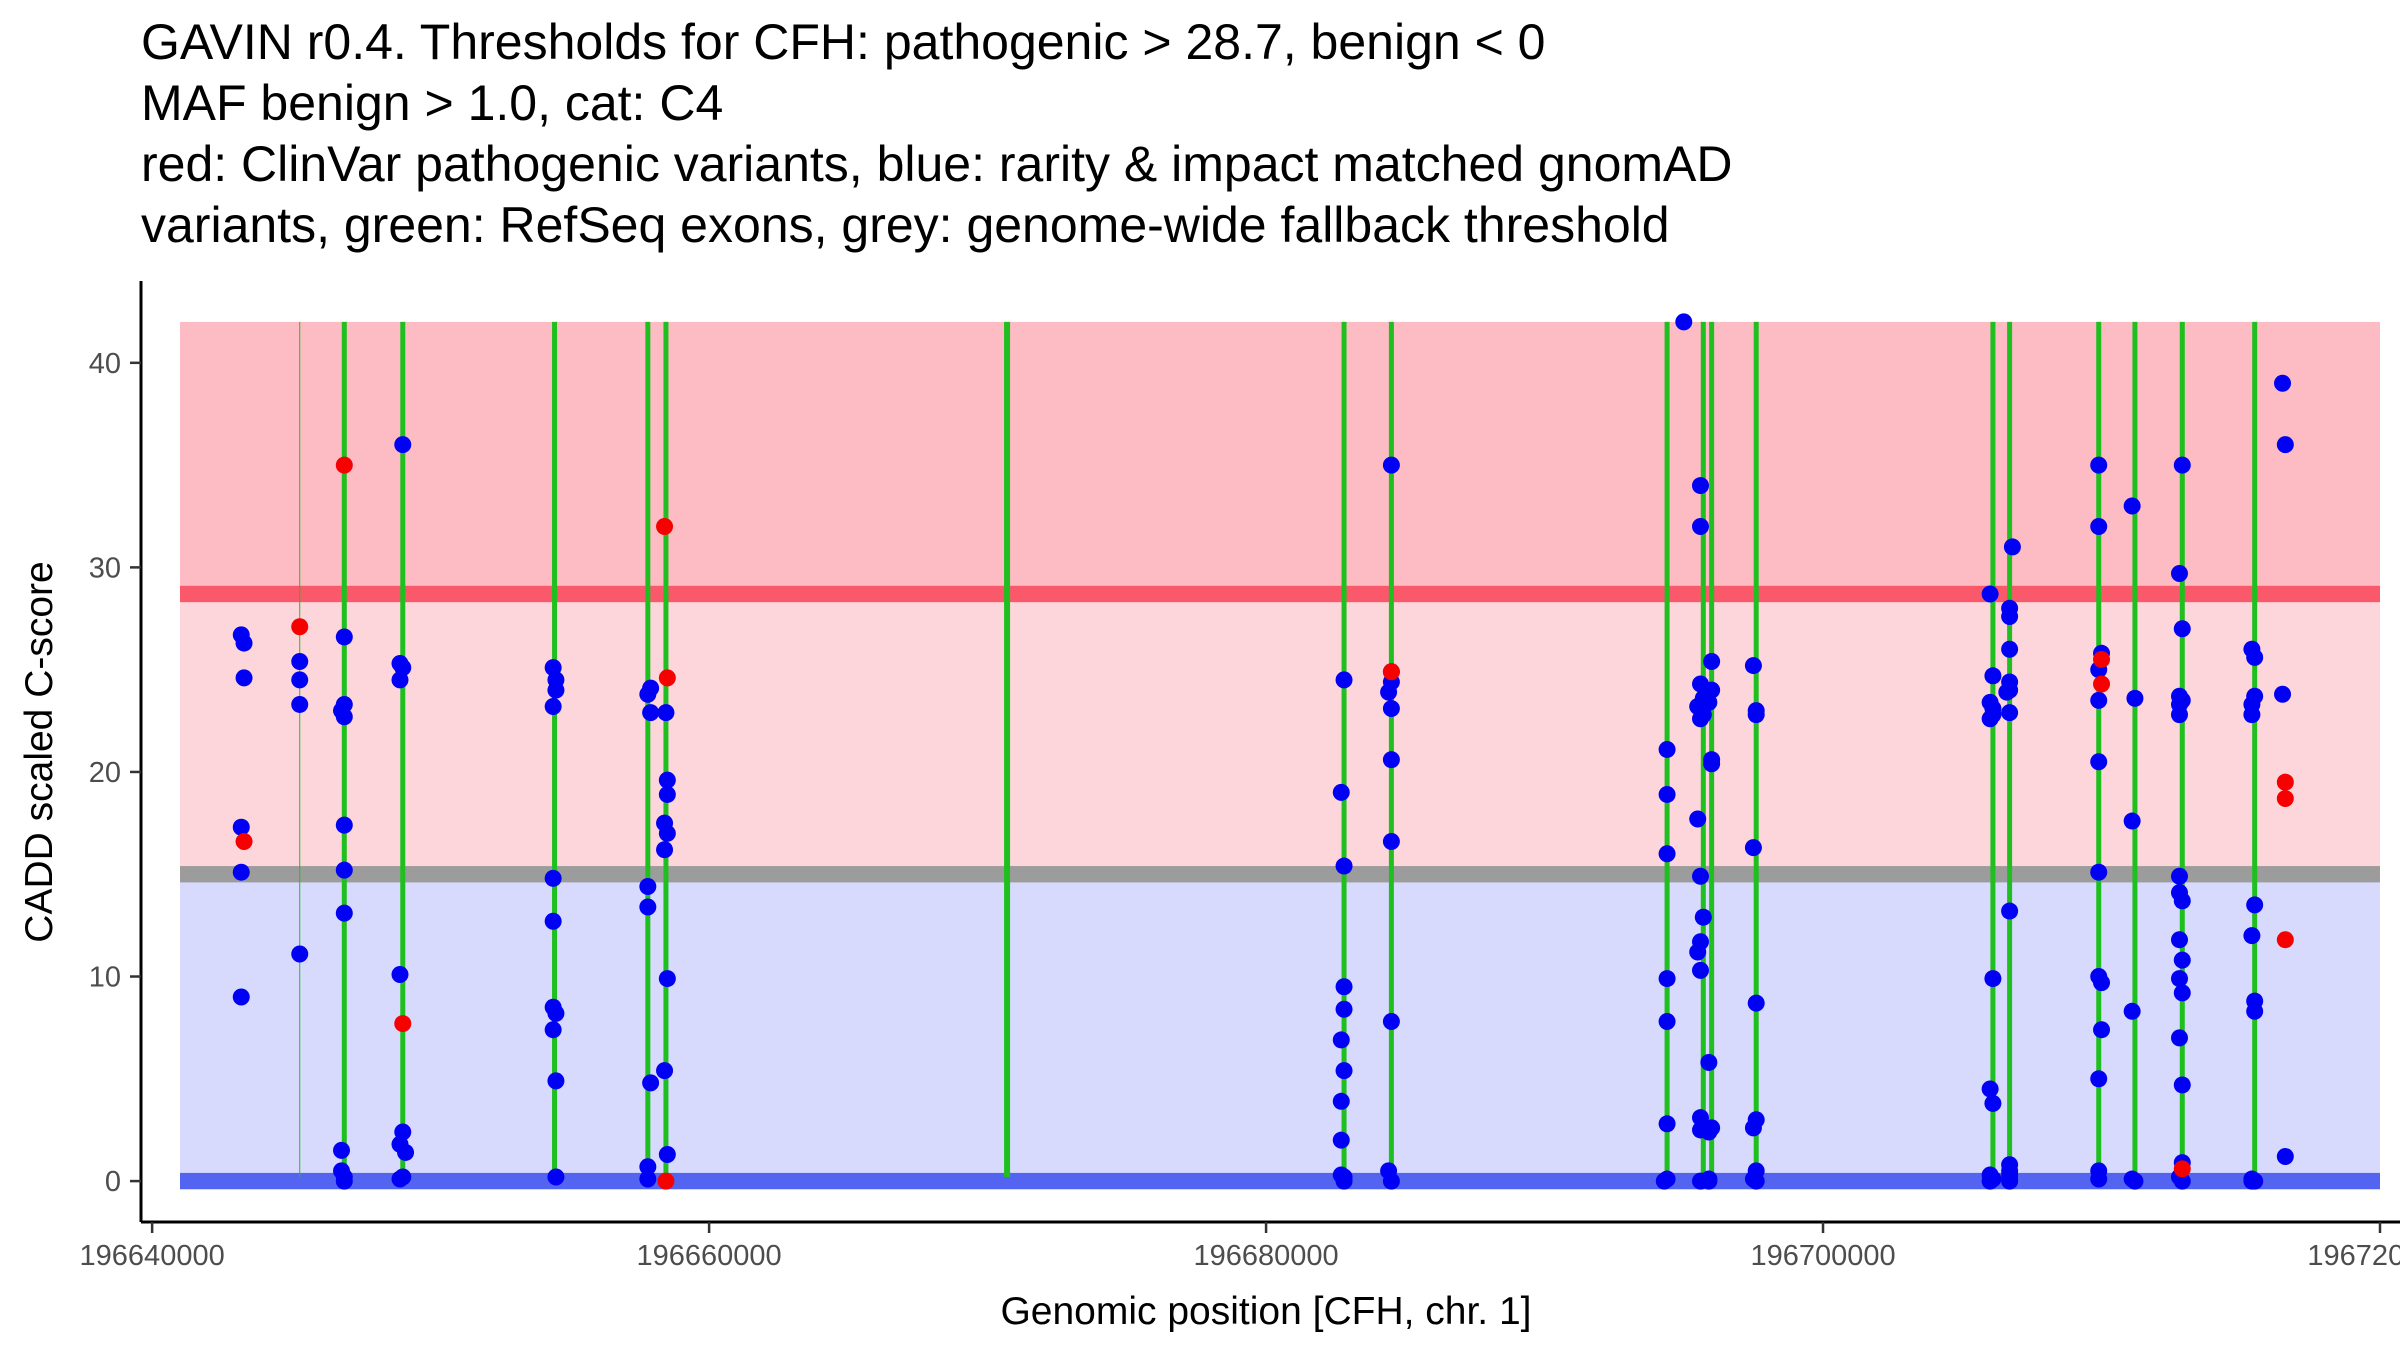 This screenshot has height=1350, width=2400. I want to click on y-tick-label: 30, so click(105, 568).